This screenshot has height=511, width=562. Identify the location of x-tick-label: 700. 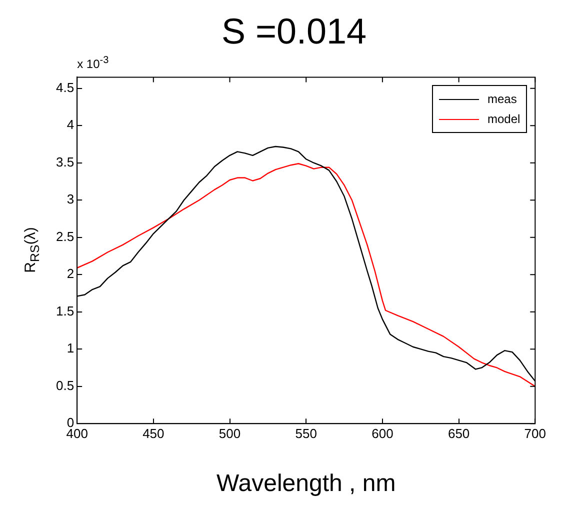
(535, 433).